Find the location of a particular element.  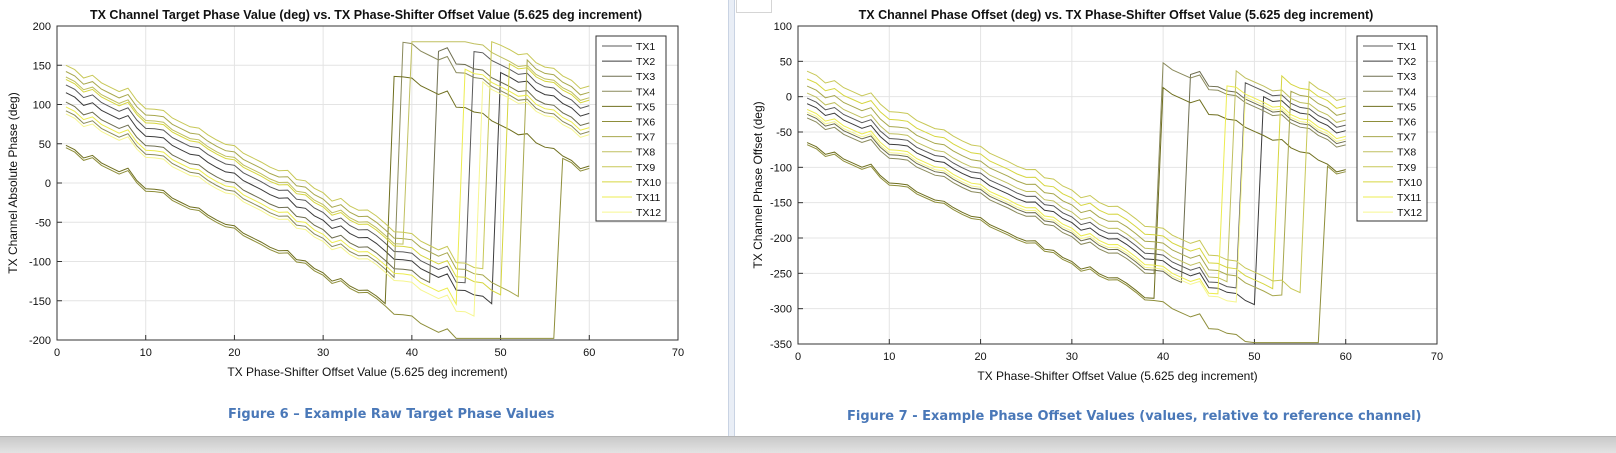

y-tick-label: -350 is located at coordinates (781, 345).